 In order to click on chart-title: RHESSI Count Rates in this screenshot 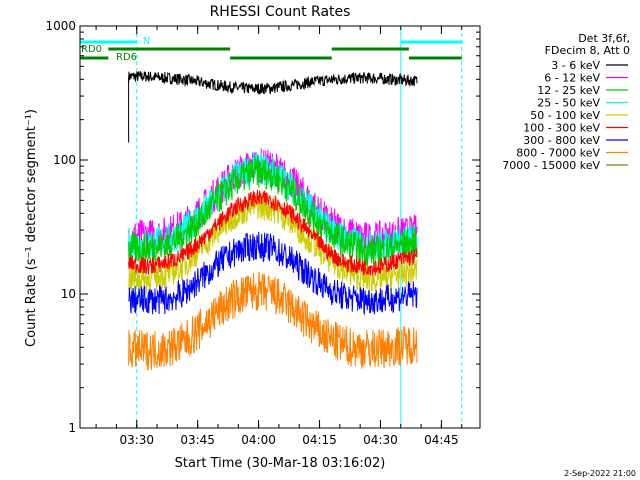, I will do `click(280, 12)`.